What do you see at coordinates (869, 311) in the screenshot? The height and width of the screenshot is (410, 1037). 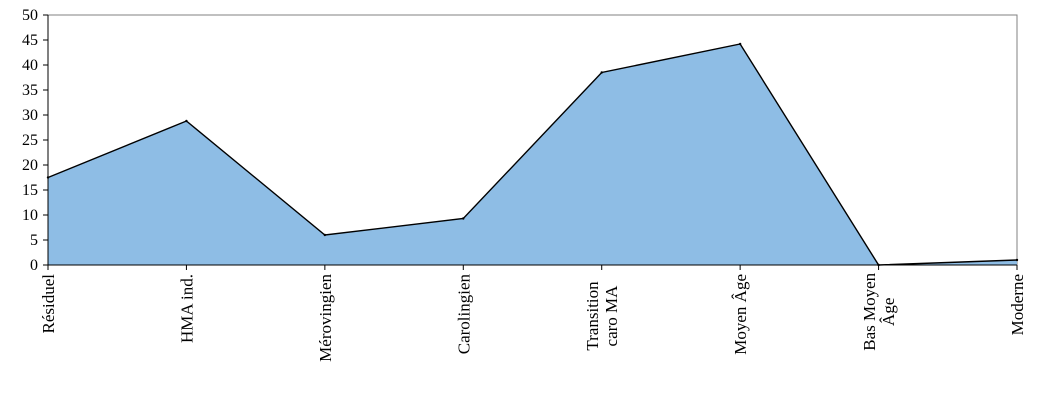 I see `x-tick-label-line: Bas Moyen` at bounding box center [869, 311].